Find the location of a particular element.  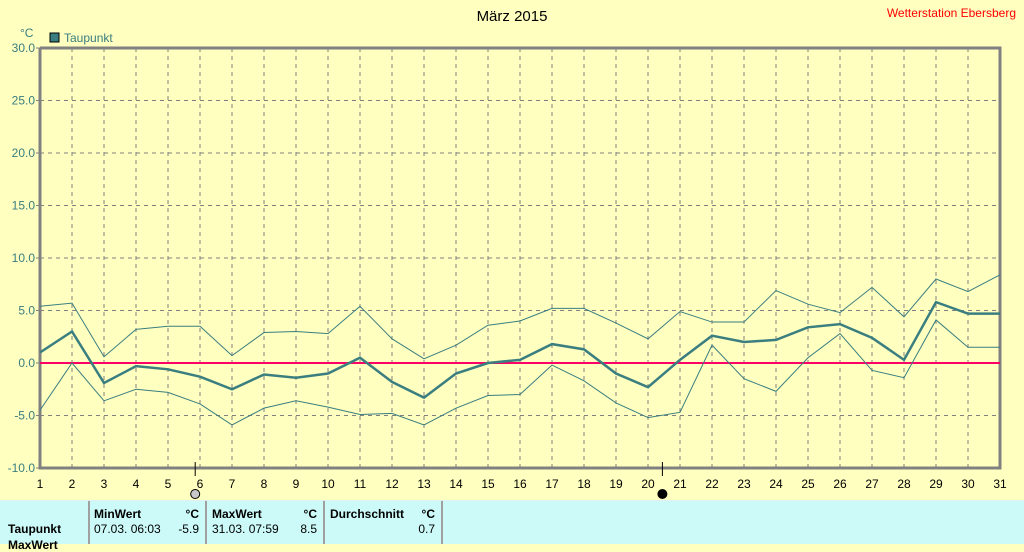

max-time: 31.03. 07:59 is located at coordinates (245, 529).